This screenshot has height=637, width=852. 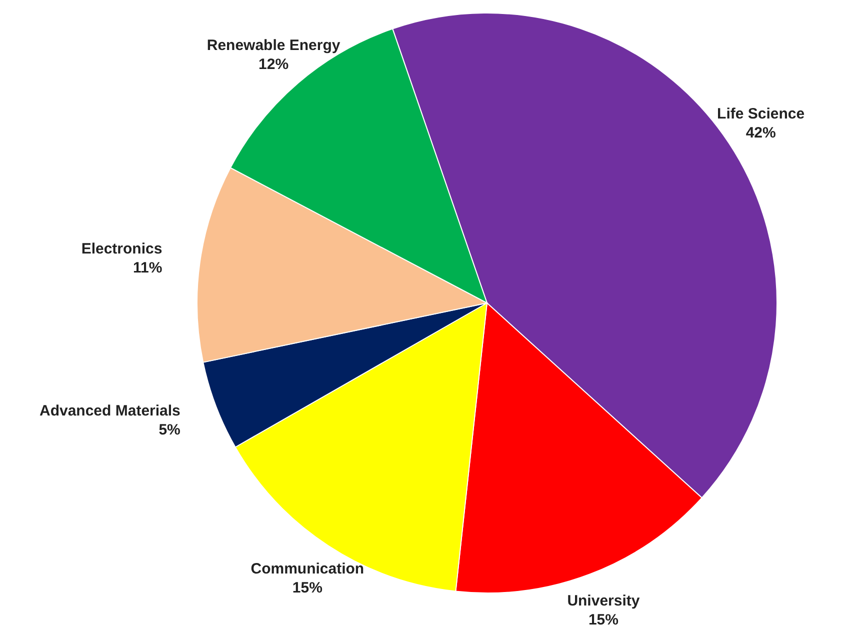 I want to click on data-label: 42%, so click(x=761, y=133).